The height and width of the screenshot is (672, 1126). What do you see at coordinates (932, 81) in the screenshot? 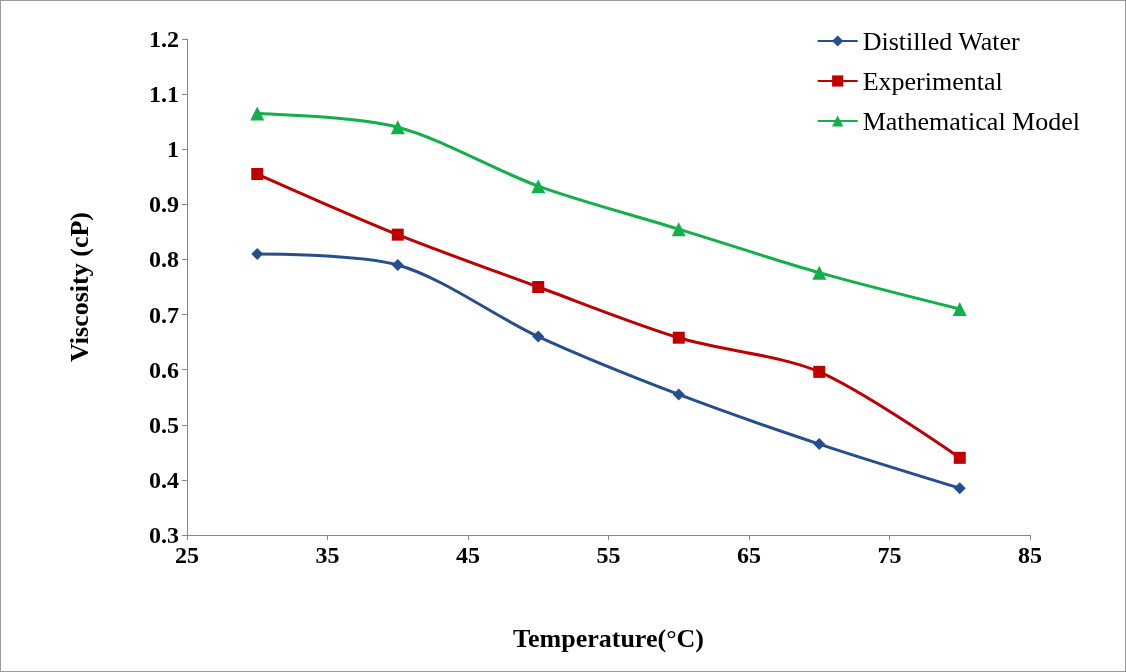
I see `legend-label: Experimental` at bounding box center [932, 81].